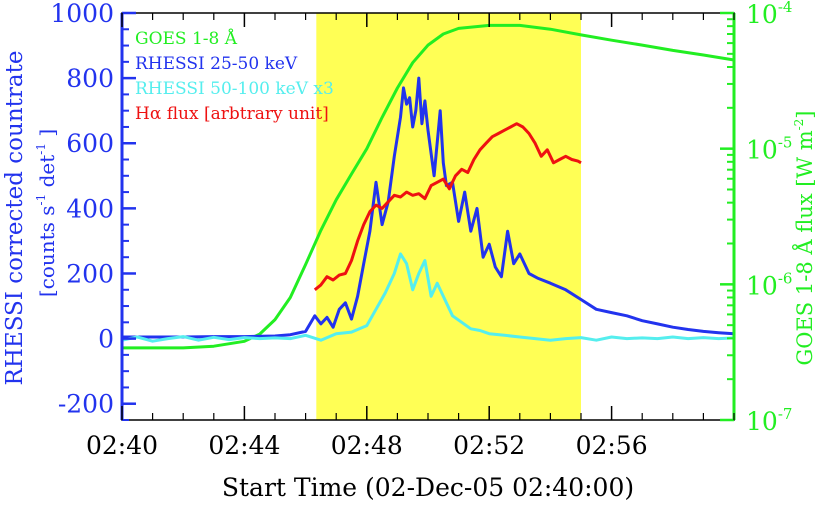  Describe the element at coordinates (805, 114) in the screenshot. I see `right-label-post: ]` at that location.